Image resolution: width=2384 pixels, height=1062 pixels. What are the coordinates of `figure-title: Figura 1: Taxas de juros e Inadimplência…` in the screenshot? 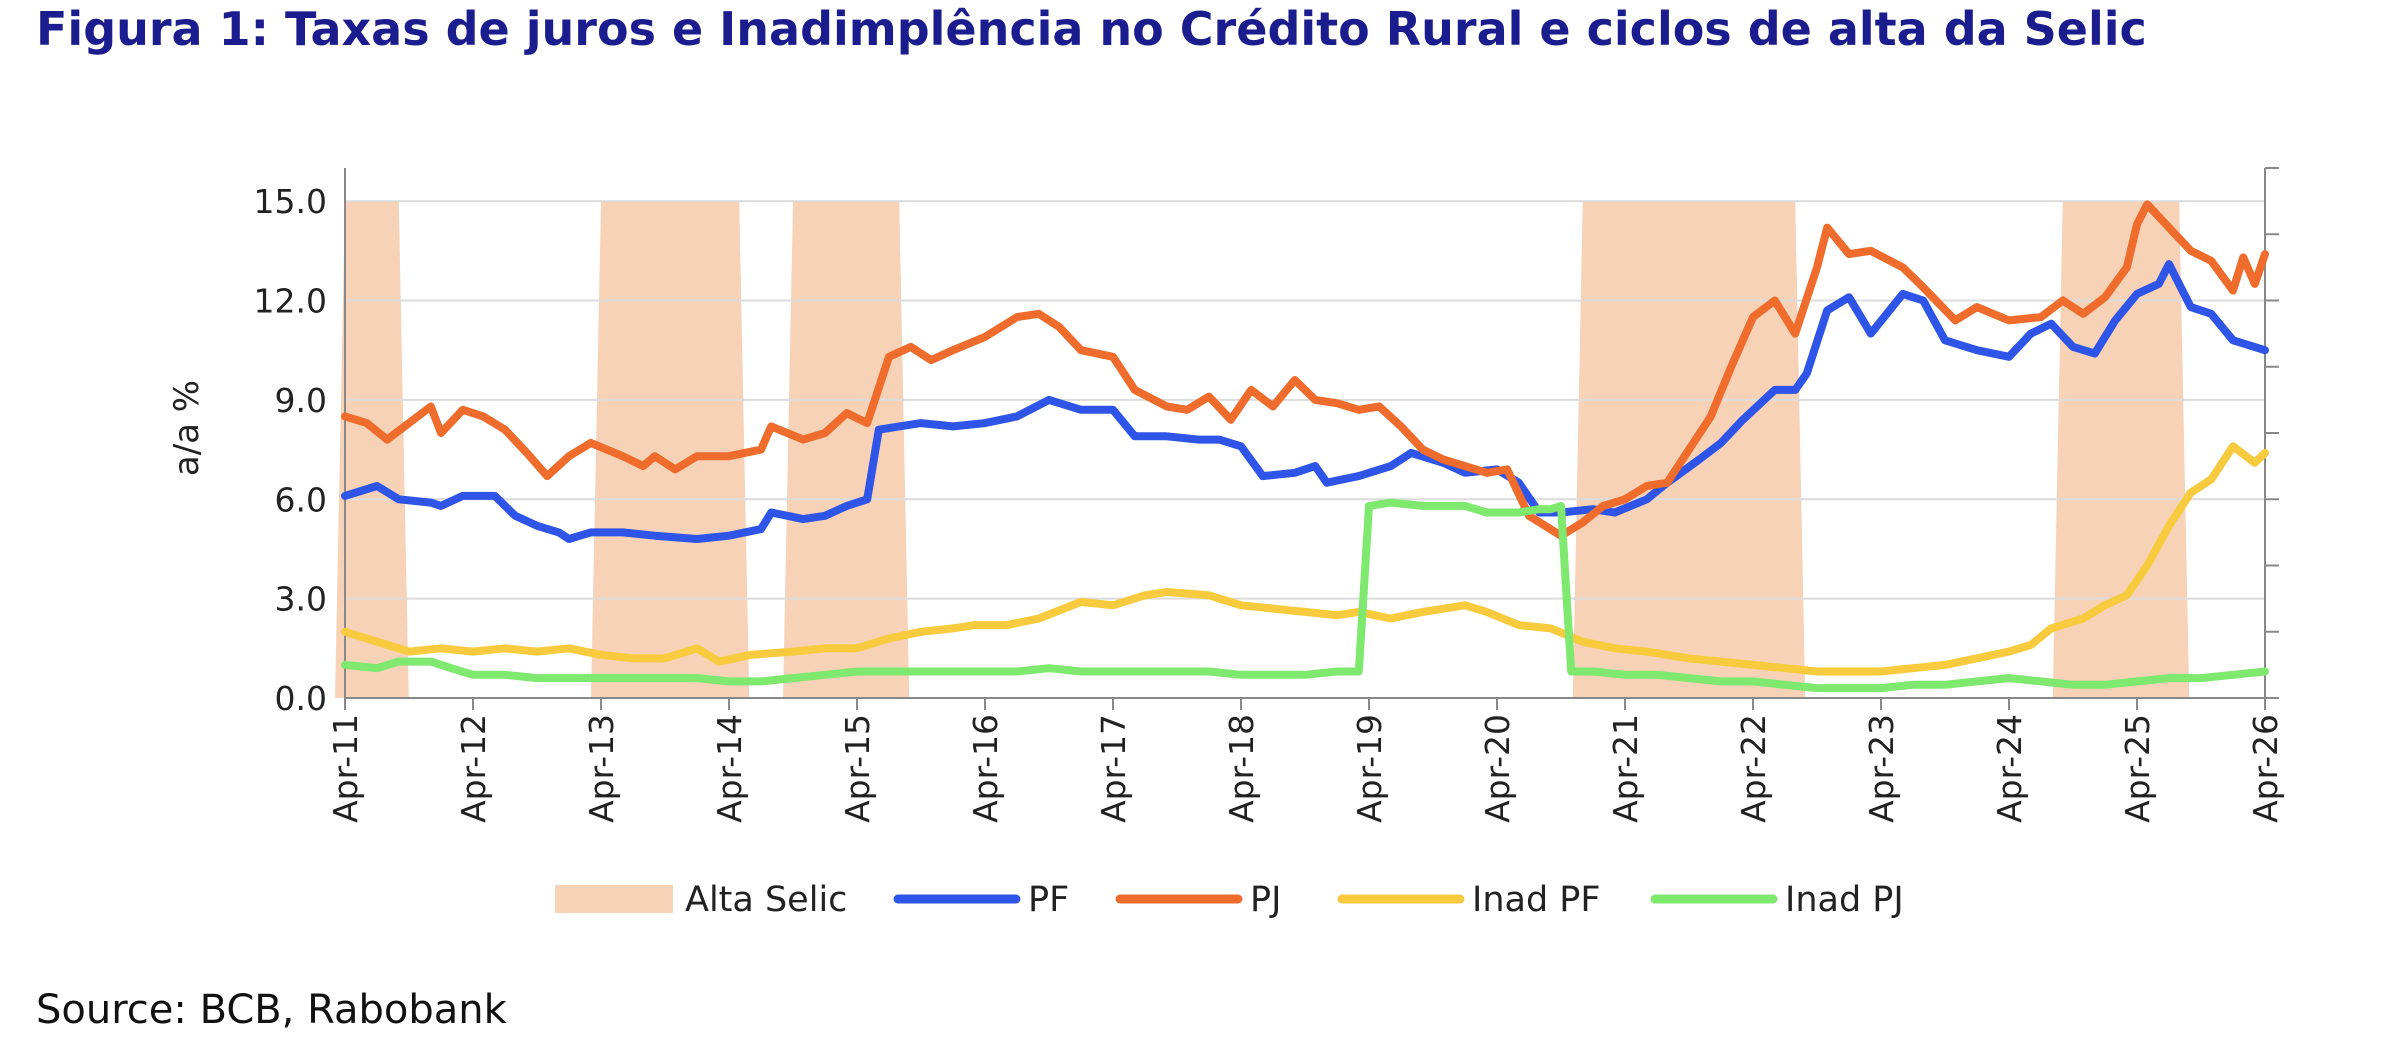 It's located at (1091, 29).